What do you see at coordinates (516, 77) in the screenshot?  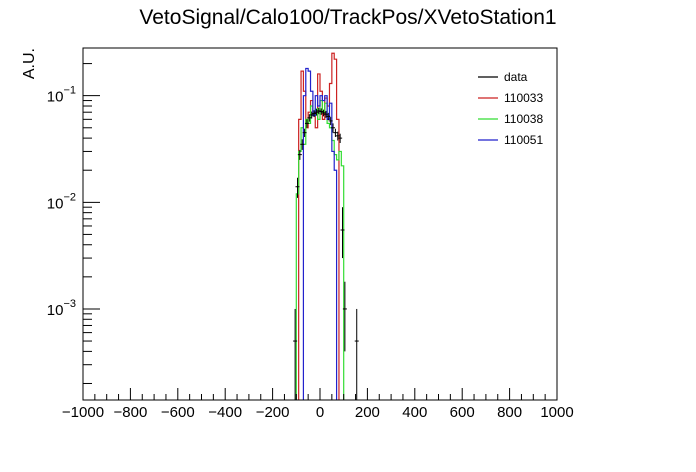 I see `legend-label: data` at bounding box center [516, 77].